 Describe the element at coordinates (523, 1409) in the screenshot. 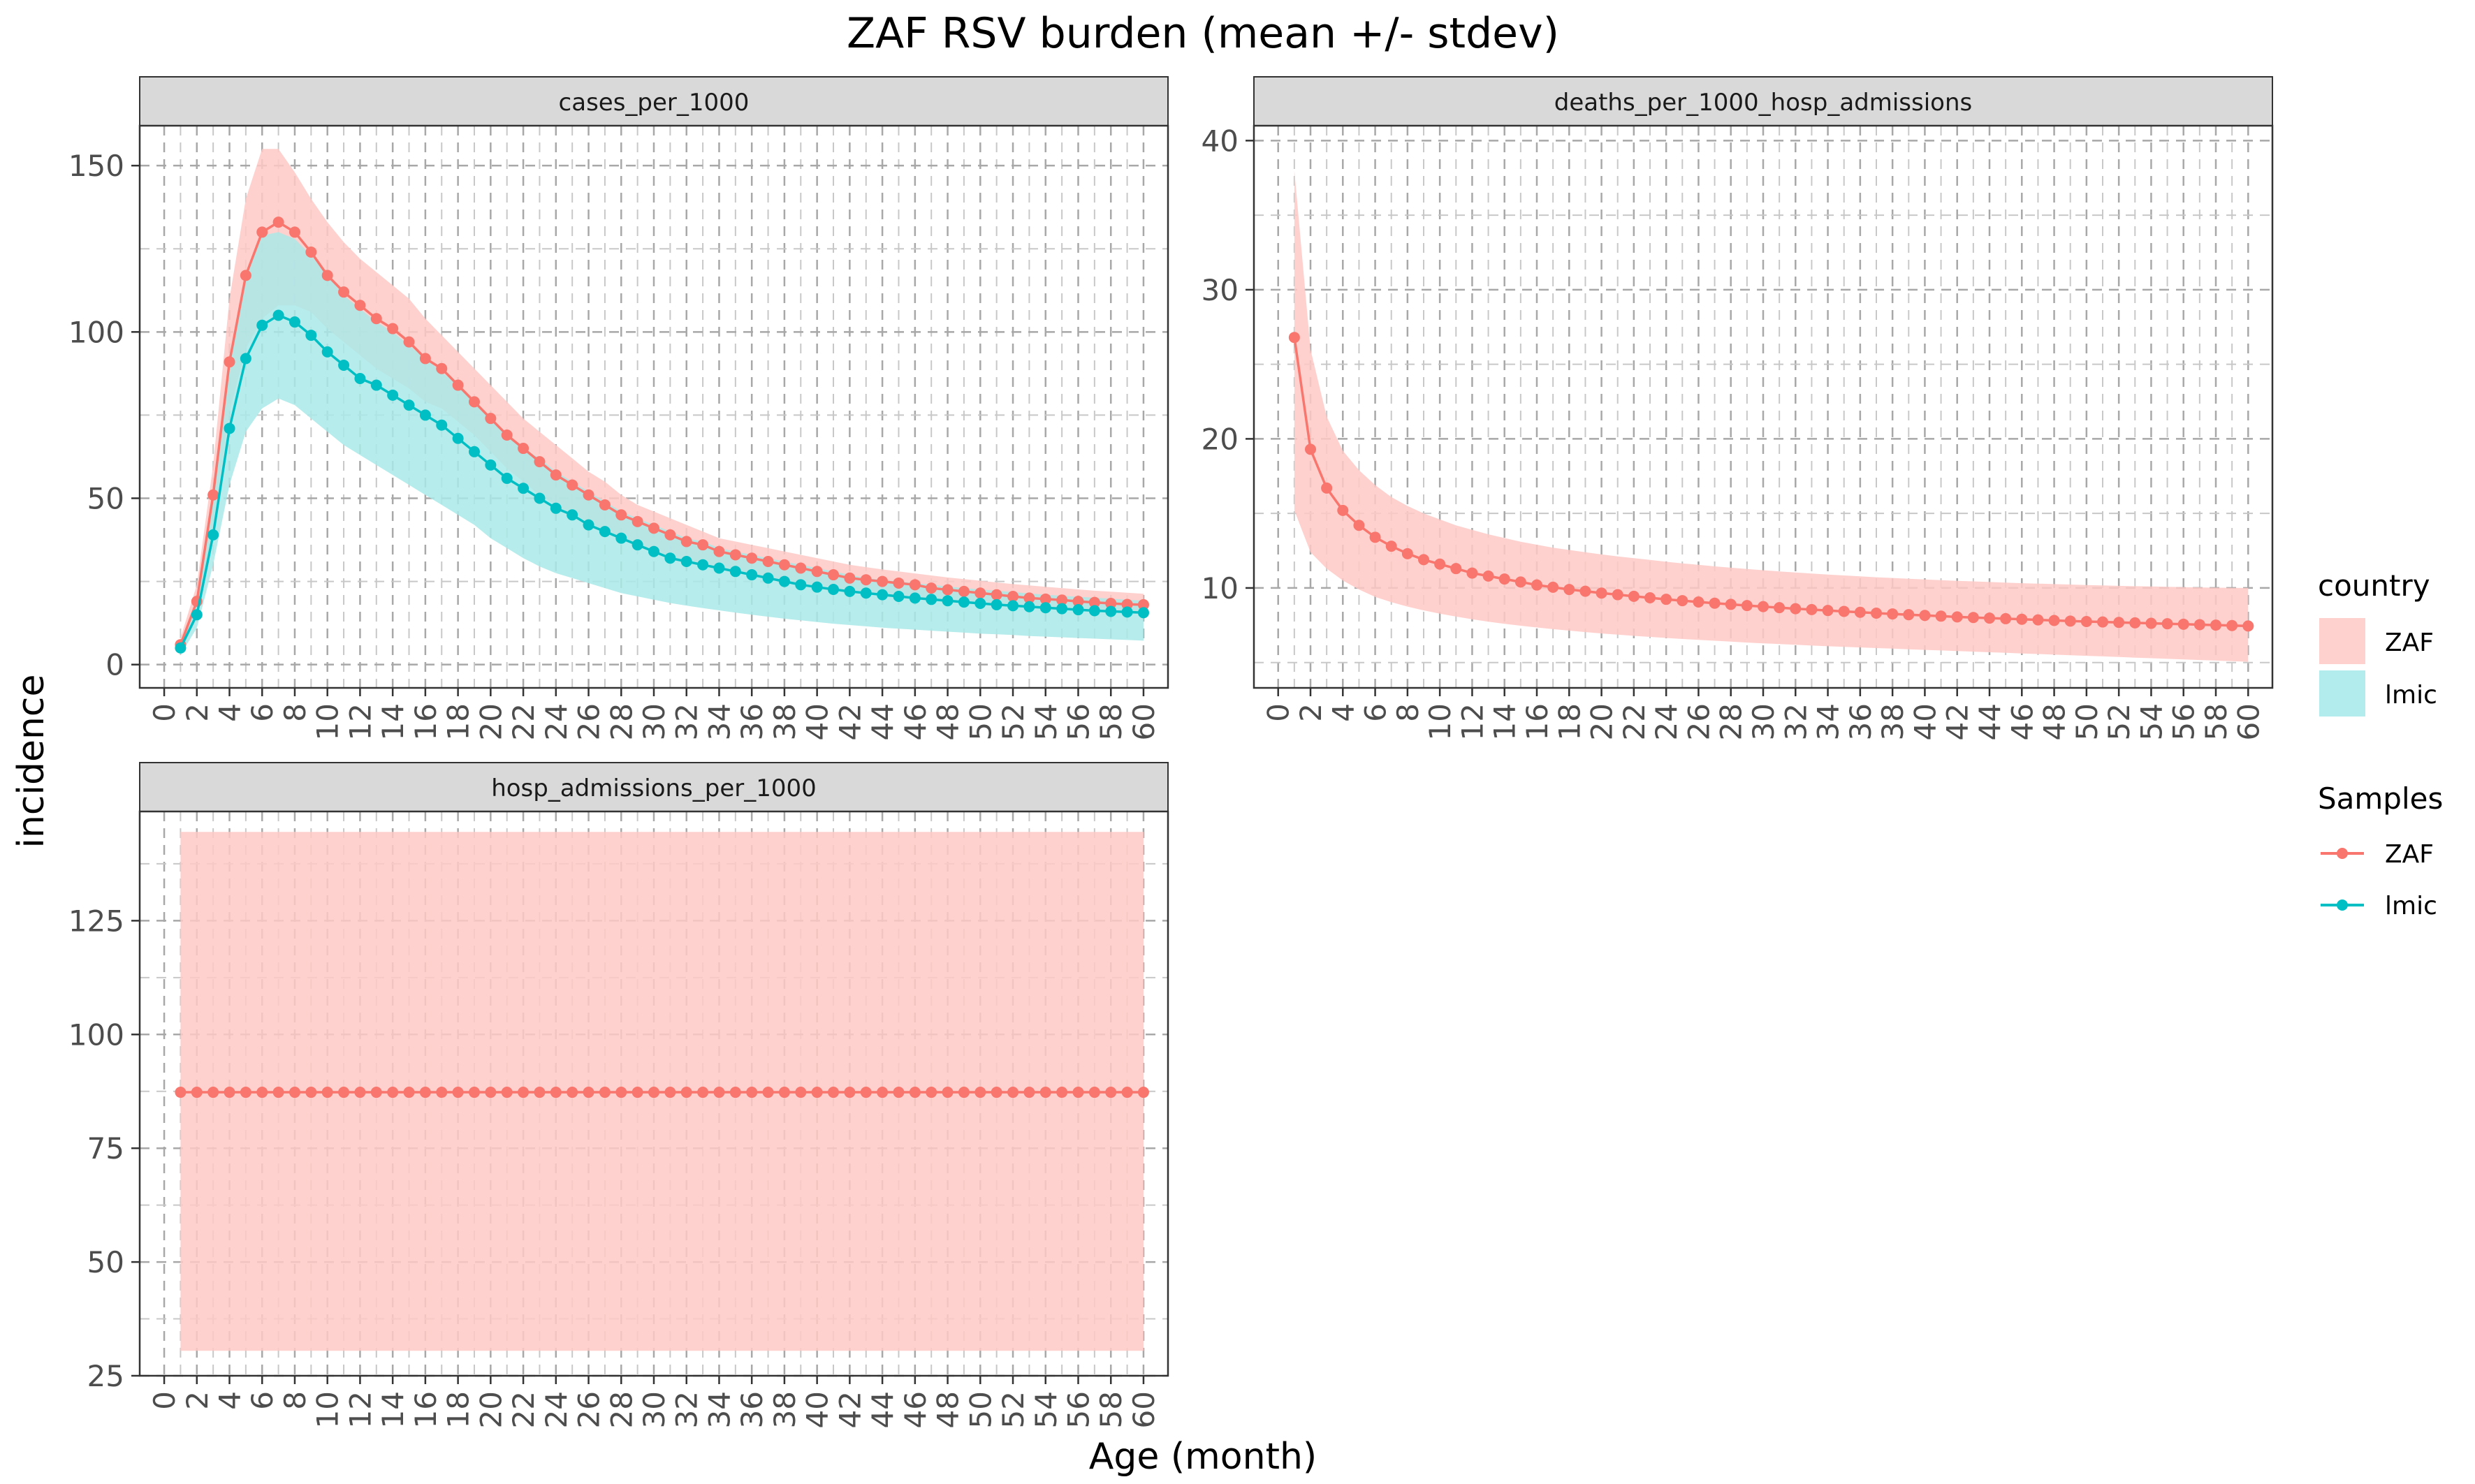

I see `x-tick-label: 22` at that location.